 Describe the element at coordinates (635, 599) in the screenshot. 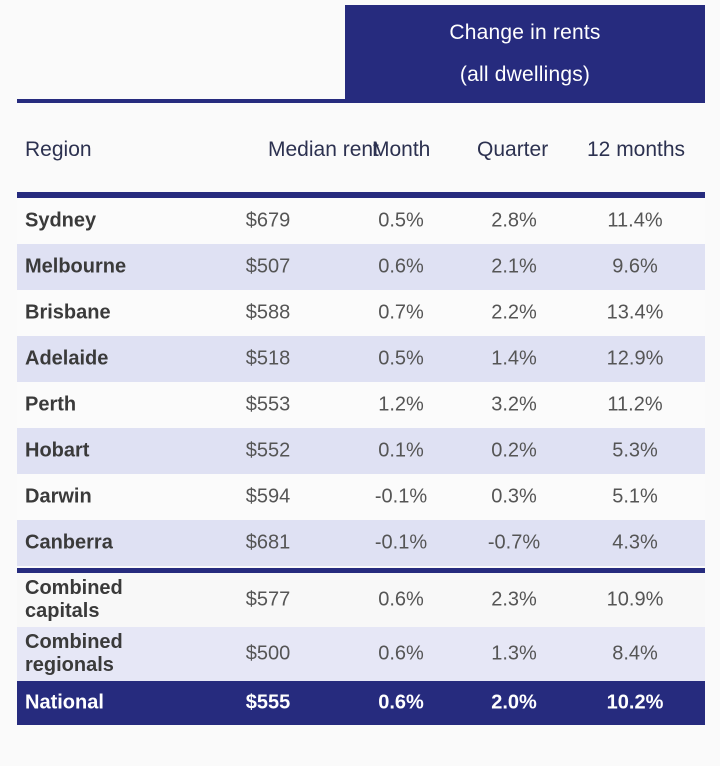

I see `cell-12-months: 10.9%` at that location.